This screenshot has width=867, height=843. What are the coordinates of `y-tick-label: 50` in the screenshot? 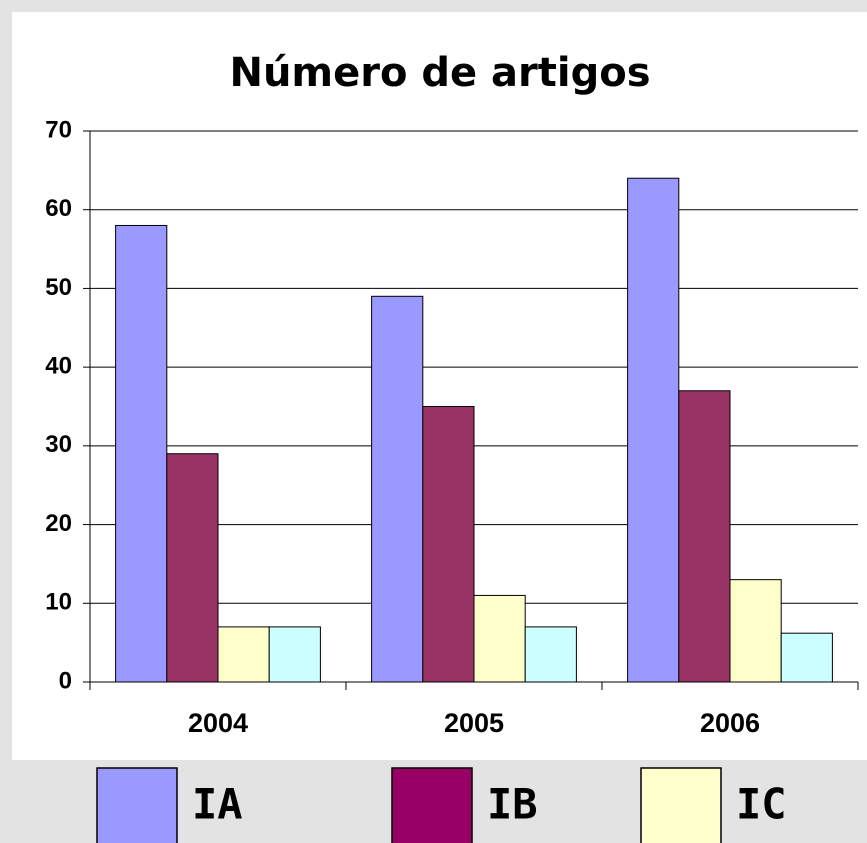 It's located at (58, 287).